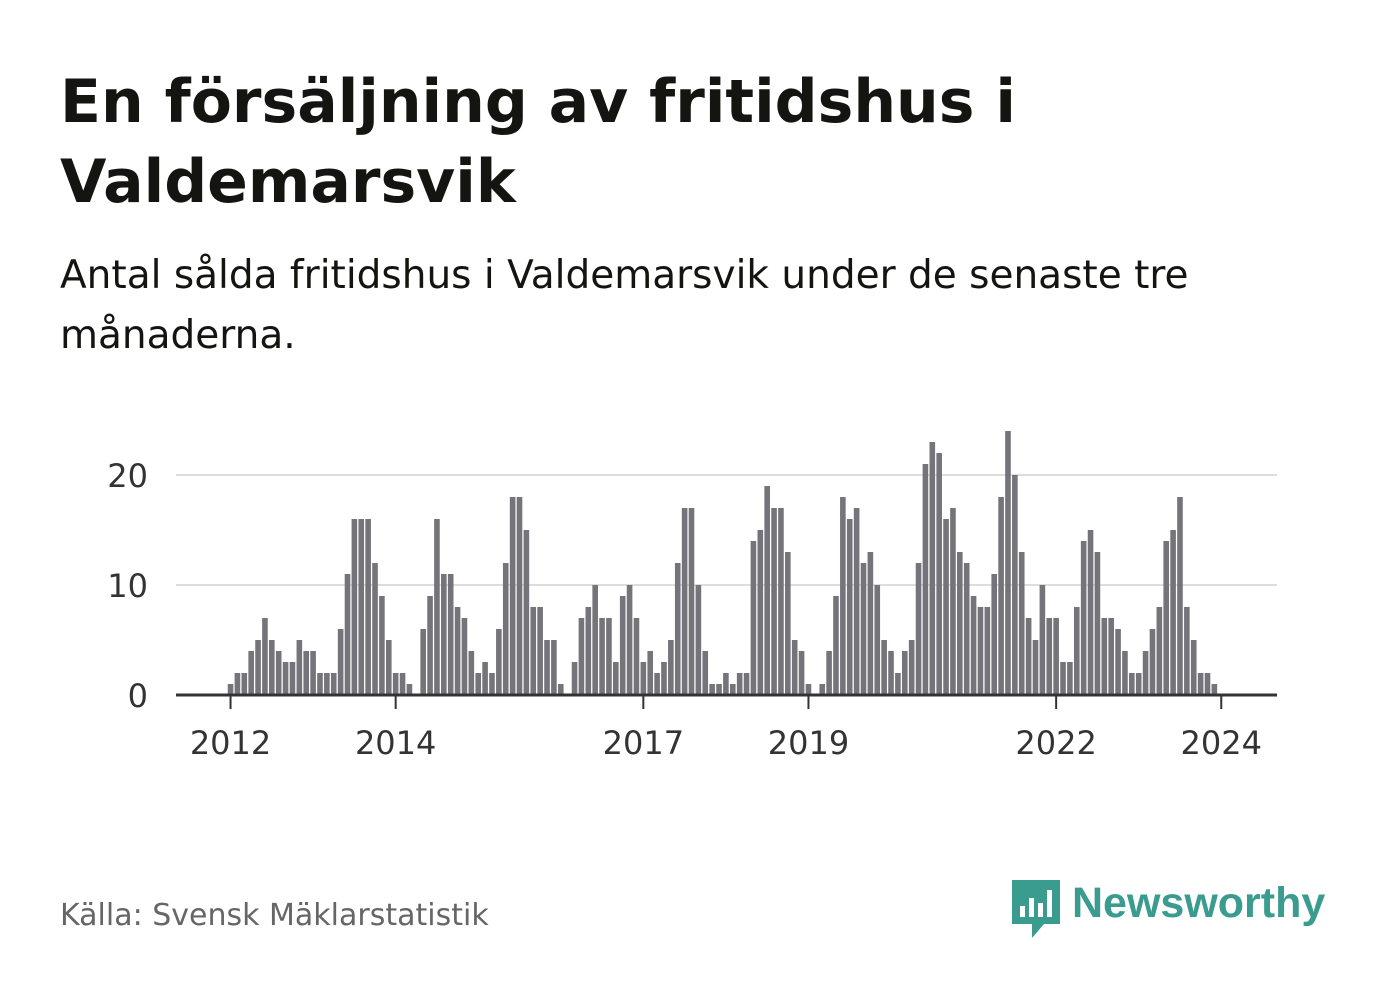 The width and height of the screenshot is (1382, 999). What do you see at coordinates (395, 743) in the screenshot?
I see `x-tick-label: 2014` at bounding box center [395, 743].